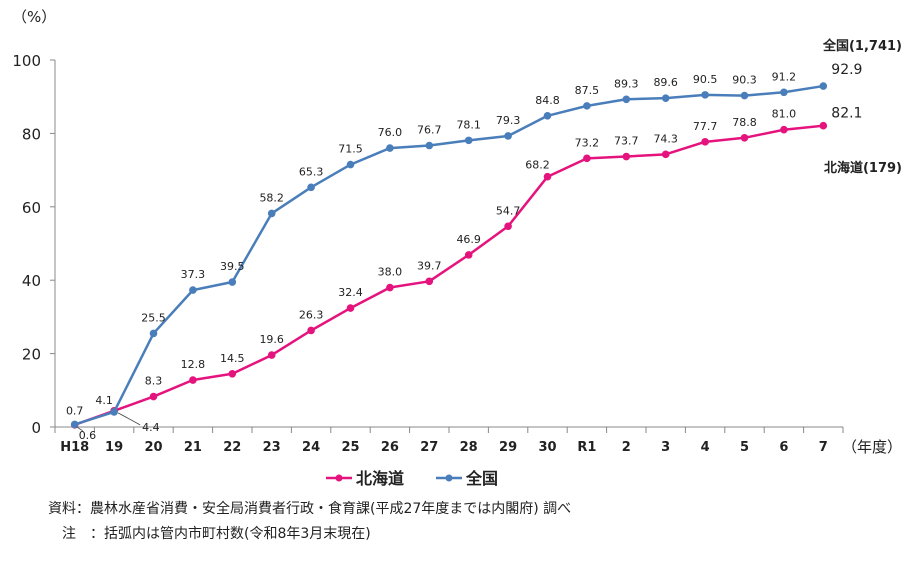 This screenshot has width=922, height=570. I want to click on data-label-hokkaido: 38.0, so click(390, 272).